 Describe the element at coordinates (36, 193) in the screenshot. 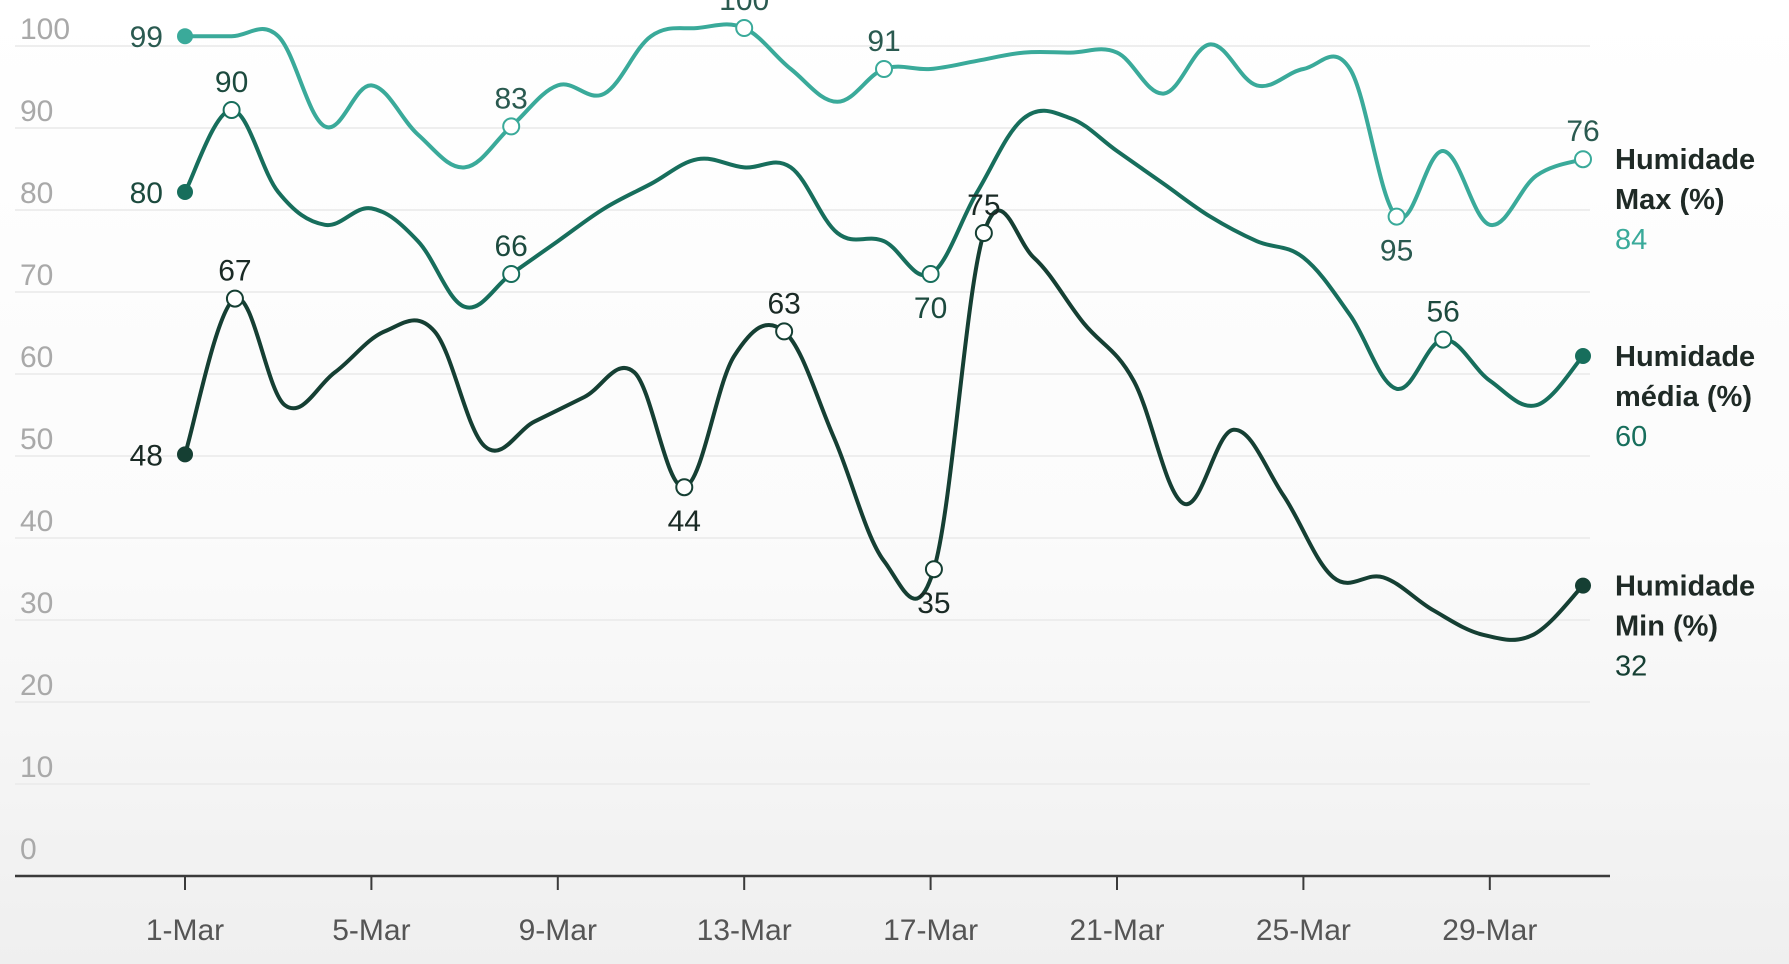

I see `y-tick-label: 80` at that location.